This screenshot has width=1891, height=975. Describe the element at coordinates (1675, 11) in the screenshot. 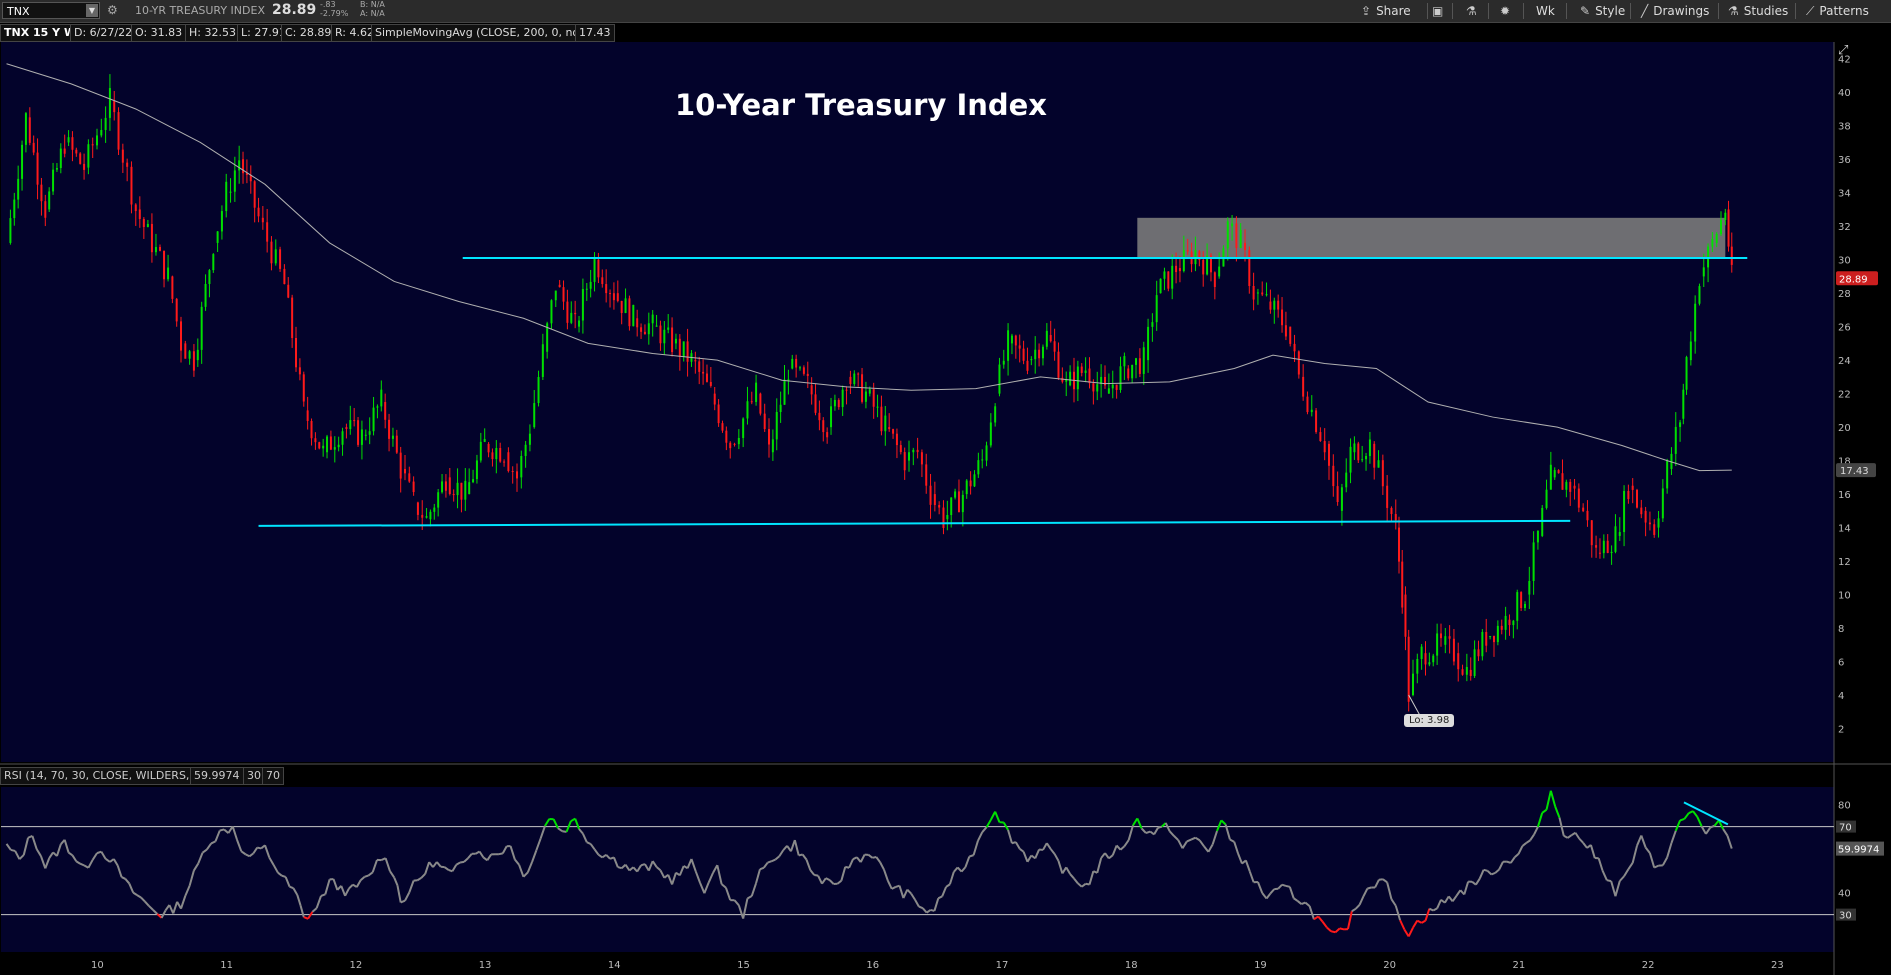

I see `drawings-button: ╱ Drawings` at that location.